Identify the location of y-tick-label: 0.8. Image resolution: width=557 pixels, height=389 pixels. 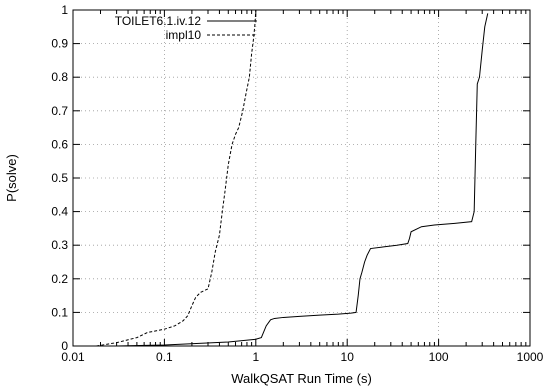
(59, 77).